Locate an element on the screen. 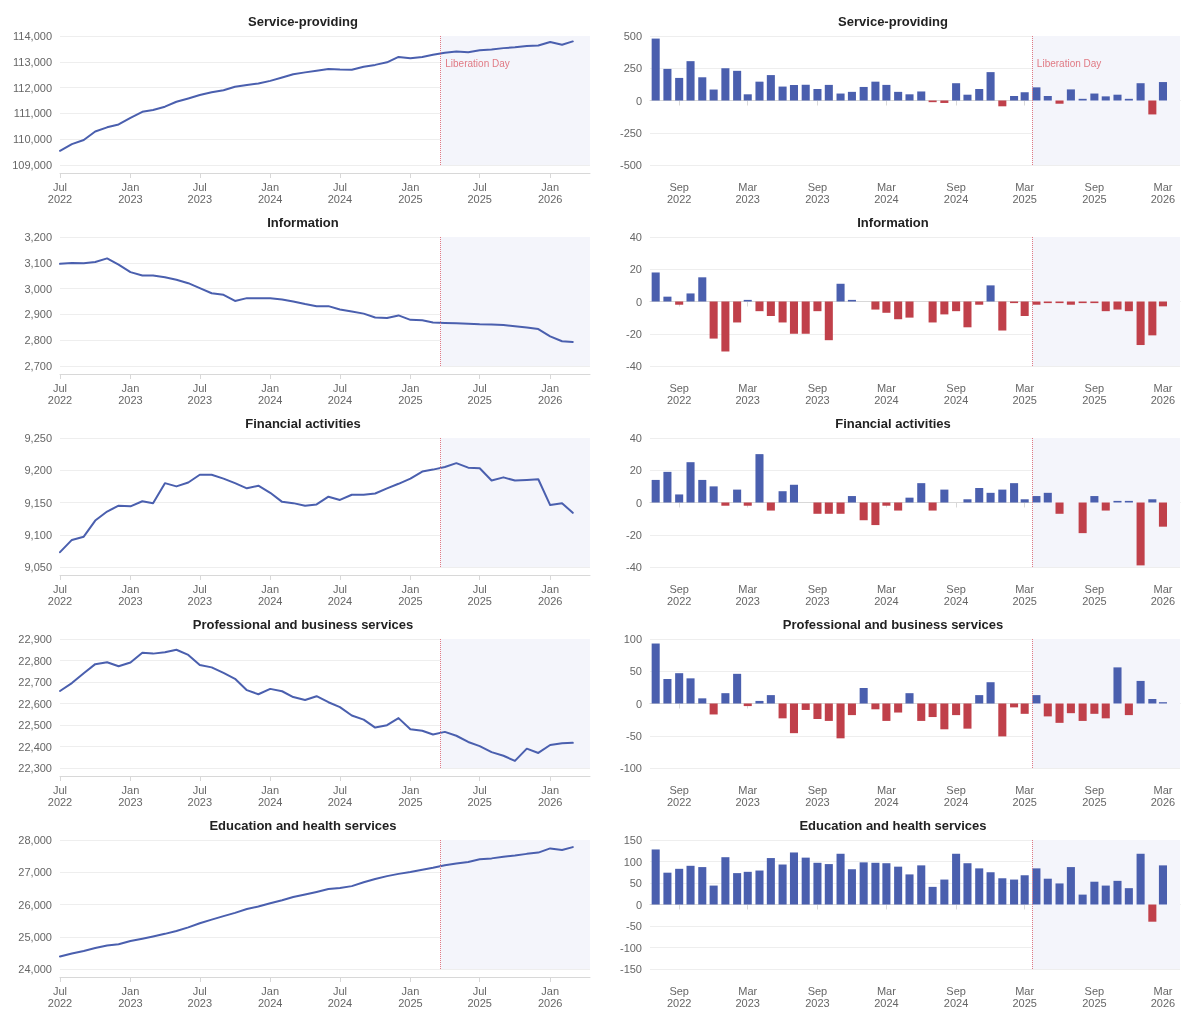  y-tick-label: 109,000 is located at coordinates (32, 165).